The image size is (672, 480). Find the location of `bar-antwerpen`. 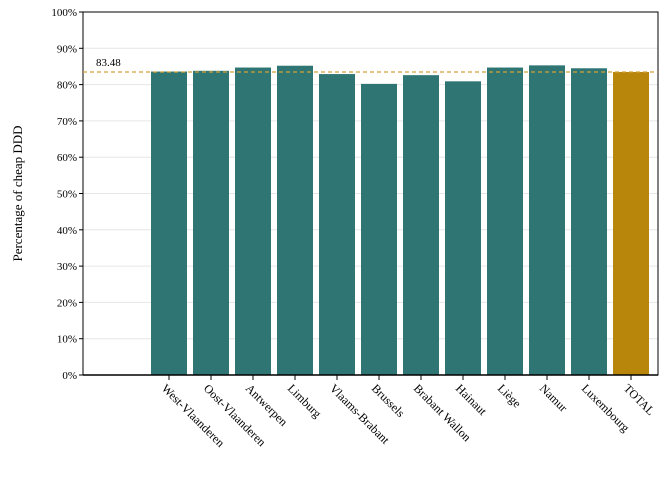

bar-antwerpen is located at coordinates (253, 221).